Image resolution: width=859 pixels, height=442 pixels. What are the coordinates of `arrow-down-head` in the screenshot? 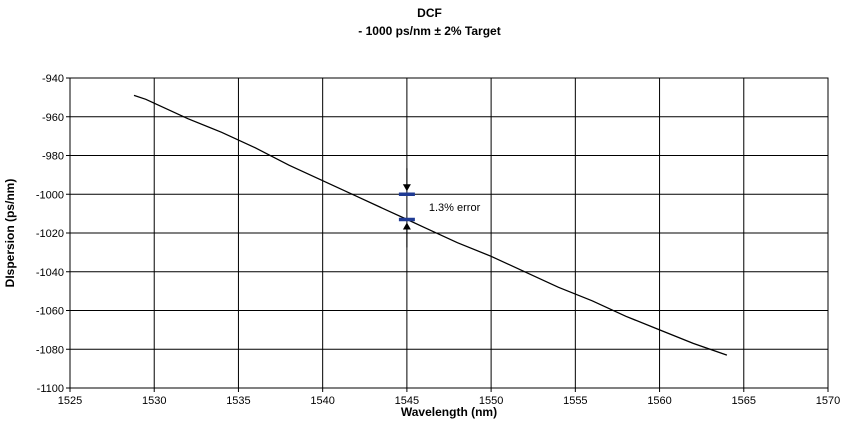 It's located at (406, 188).